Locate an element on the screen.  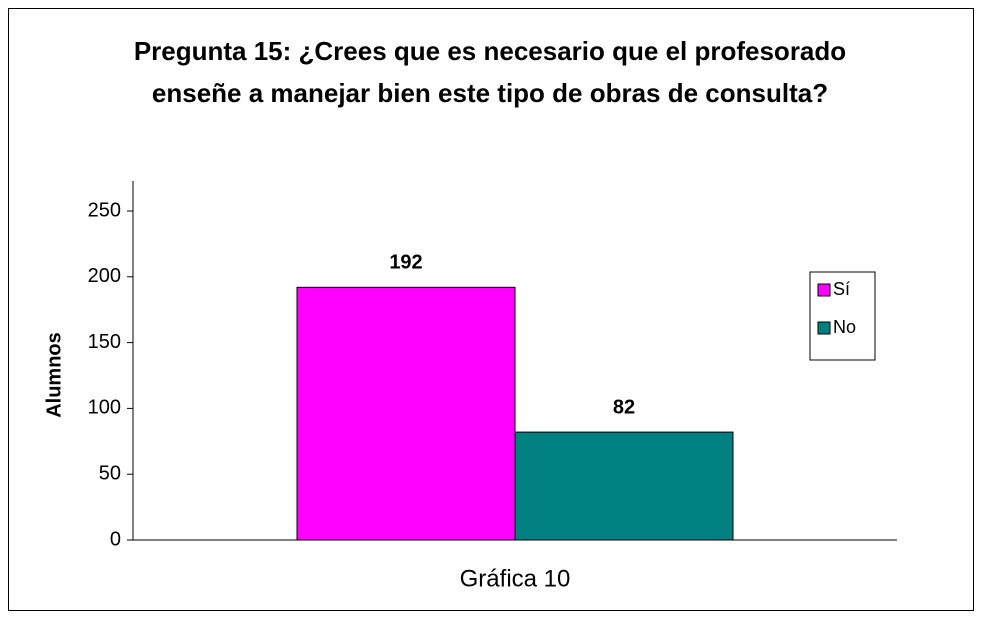
y-tick-label: 0 is located at coordinates (115, 539).